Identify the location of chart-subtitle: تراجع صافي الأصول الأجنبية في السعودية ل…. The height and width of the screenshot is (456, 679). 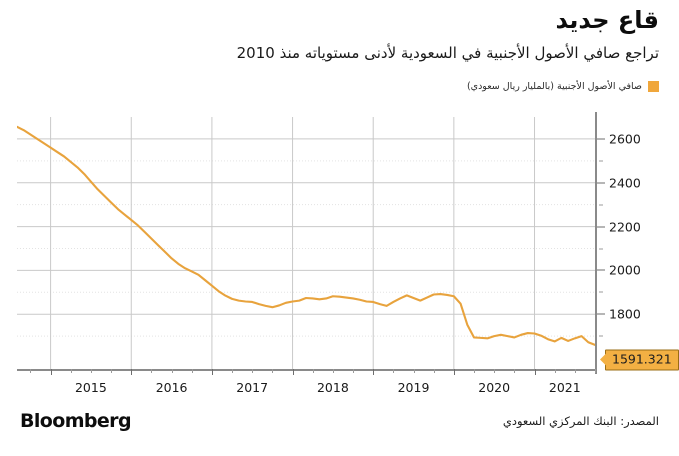
(447, 53).